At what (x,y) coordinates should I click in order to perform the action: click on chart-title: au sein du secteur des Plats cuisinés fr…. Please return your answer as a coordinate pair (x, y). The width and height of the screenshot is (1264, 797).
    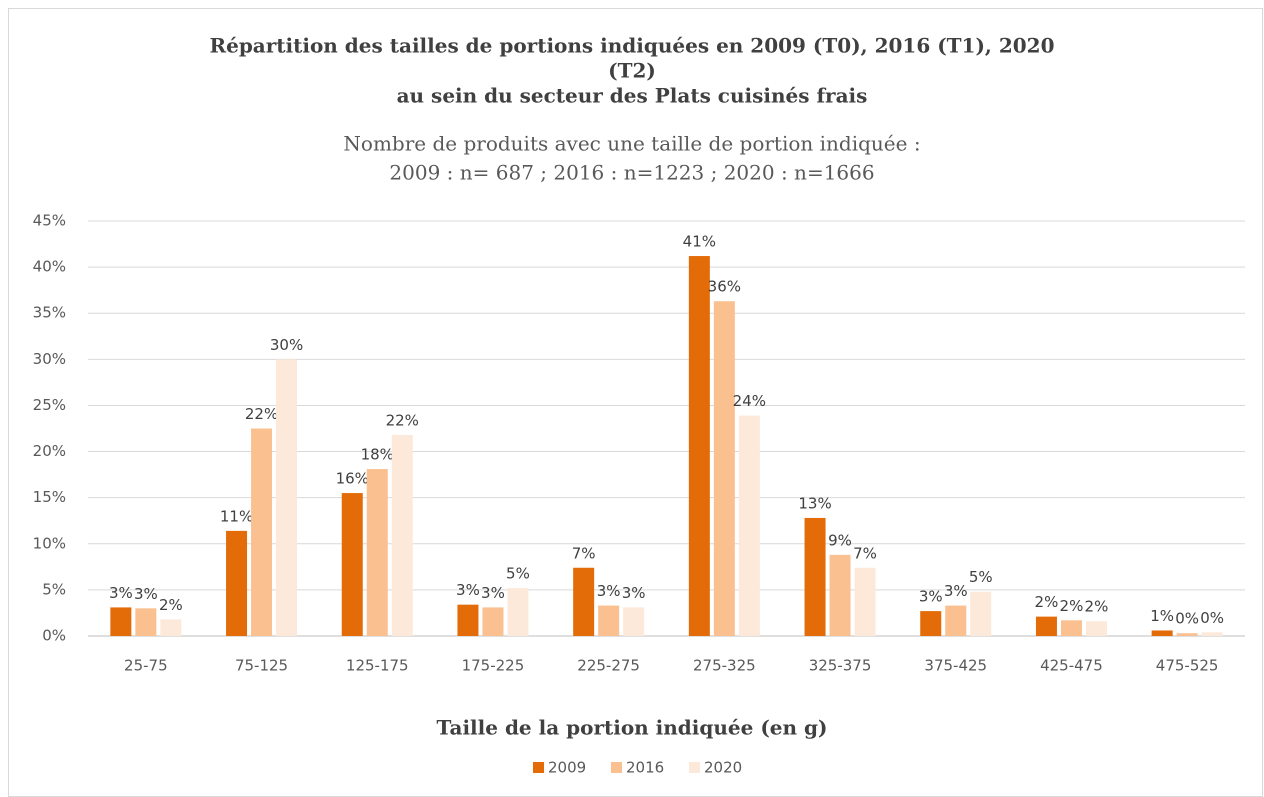
    Looking at the image, I should click on (632, 96).